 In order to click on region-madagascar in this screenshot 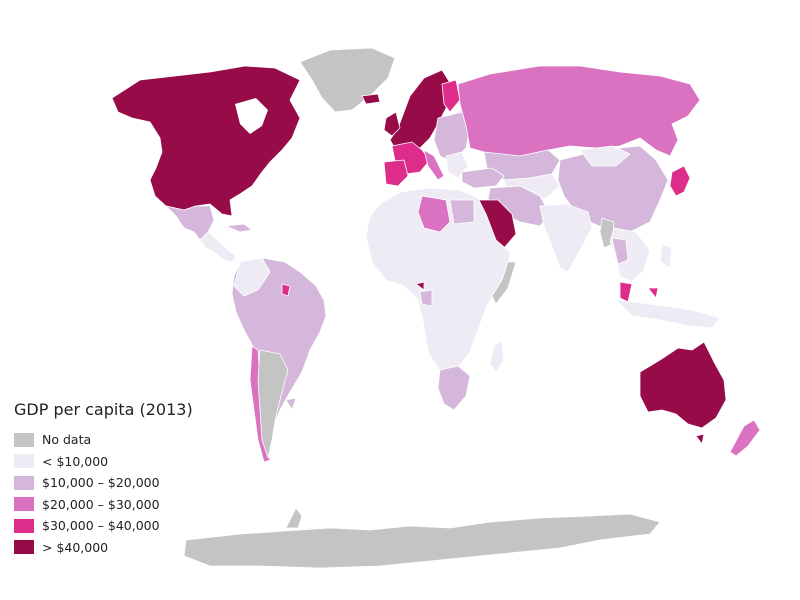, I will do `click(497, 356)`.